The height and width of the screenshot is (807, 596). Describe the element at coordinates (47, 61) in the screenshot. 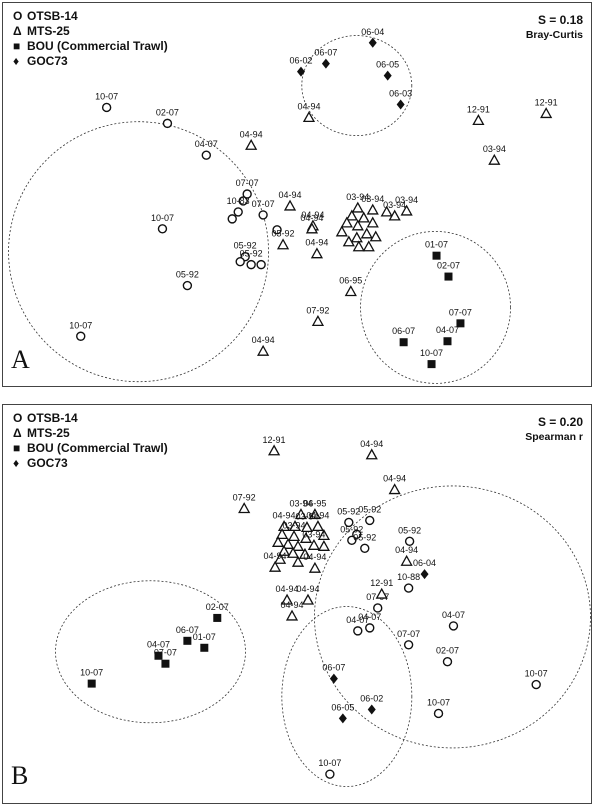

I see `legend-label: GOC73` at that location.